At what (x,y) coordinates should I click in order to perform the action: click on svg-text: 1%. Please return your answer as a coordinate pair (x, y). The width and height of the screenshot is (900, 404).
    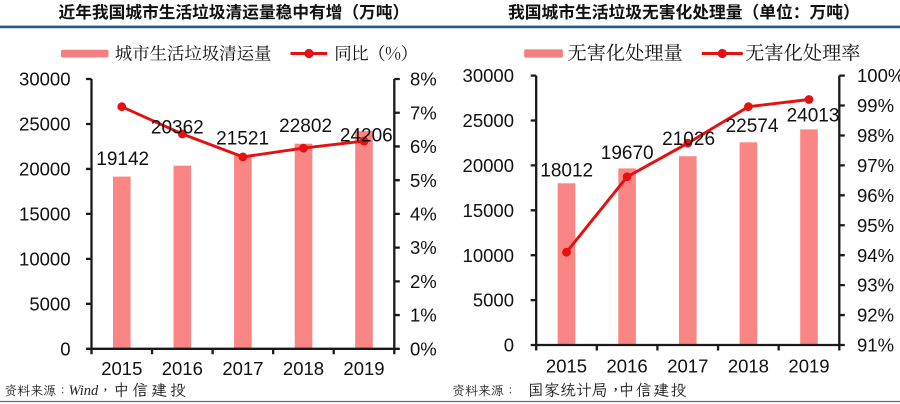
    Looking at the image, I should click on (423, 315).